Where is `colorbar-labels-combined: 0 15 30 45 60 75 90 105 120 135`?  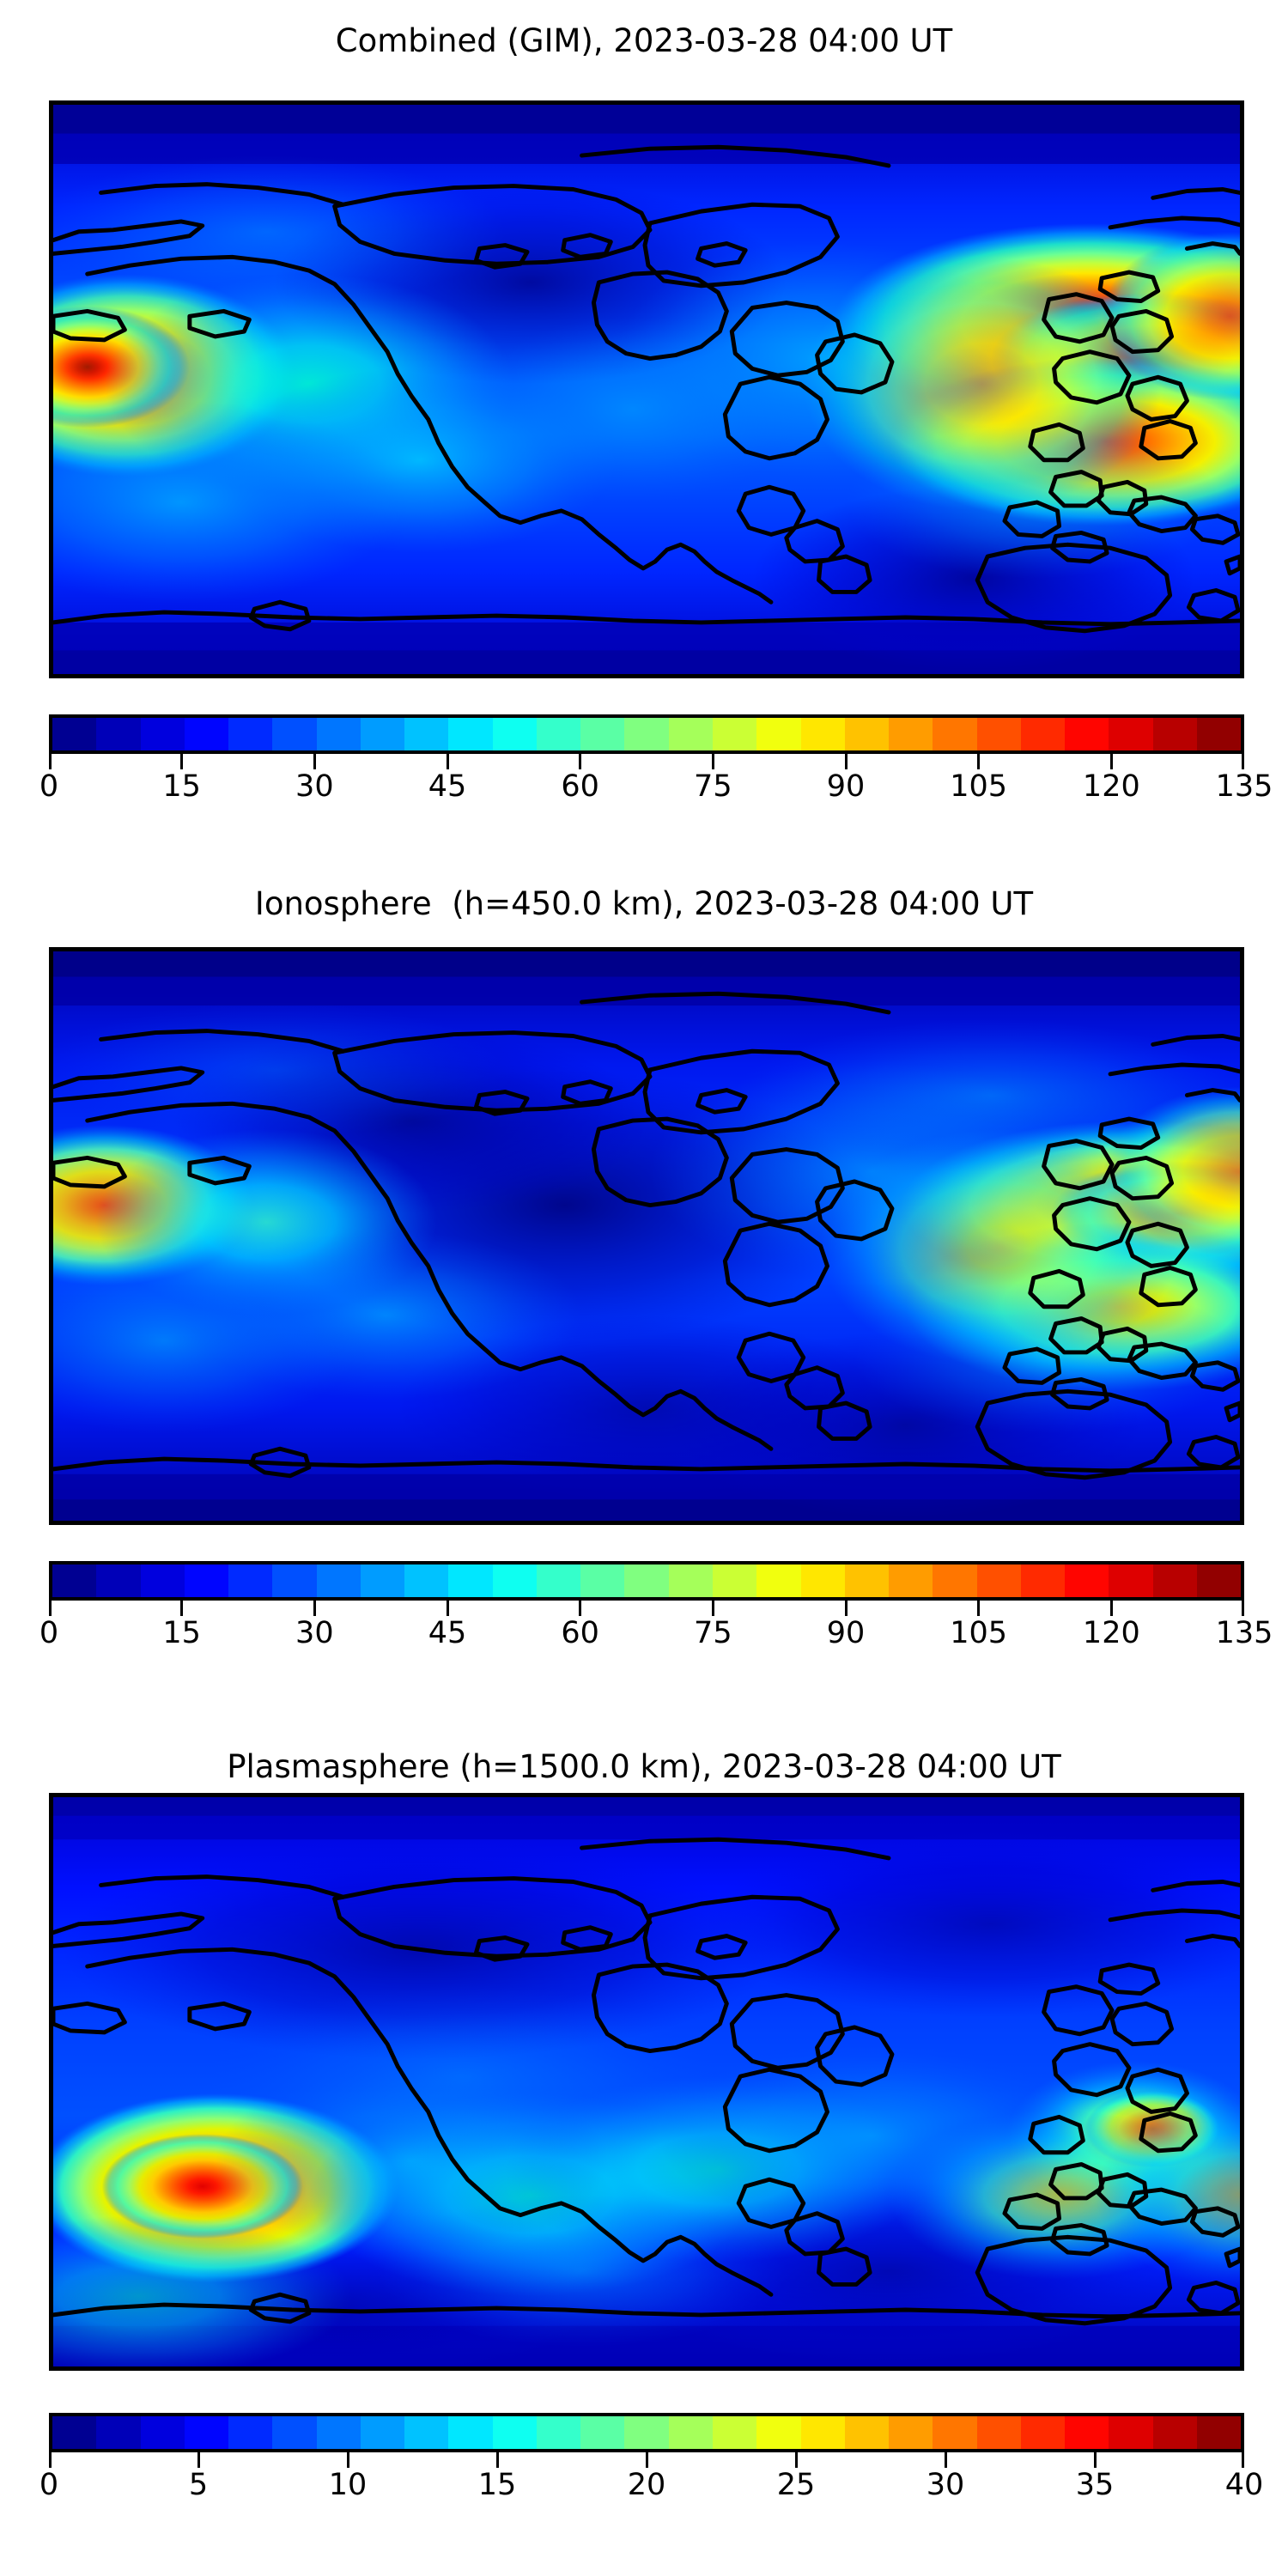 colorbar-labels-combined: 0 15 30 45 60 75 90 105 120 135 is located at coordinates (656, 788).